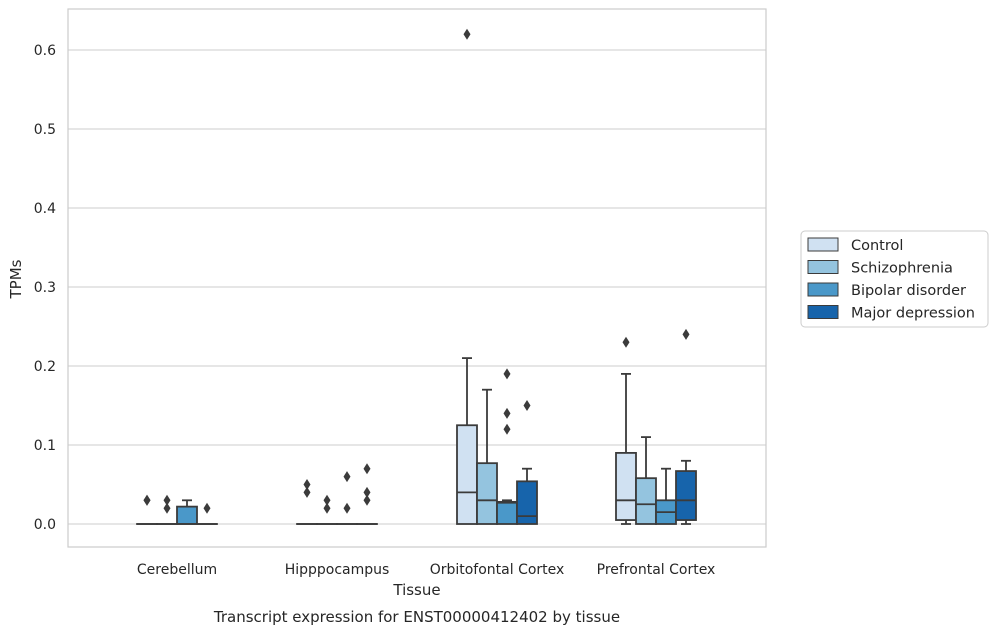  What do you see at coordinates (177, 570) in the screenshot?
I see `x-tick-label: Cerebellum` at bounding box center [177, 570].